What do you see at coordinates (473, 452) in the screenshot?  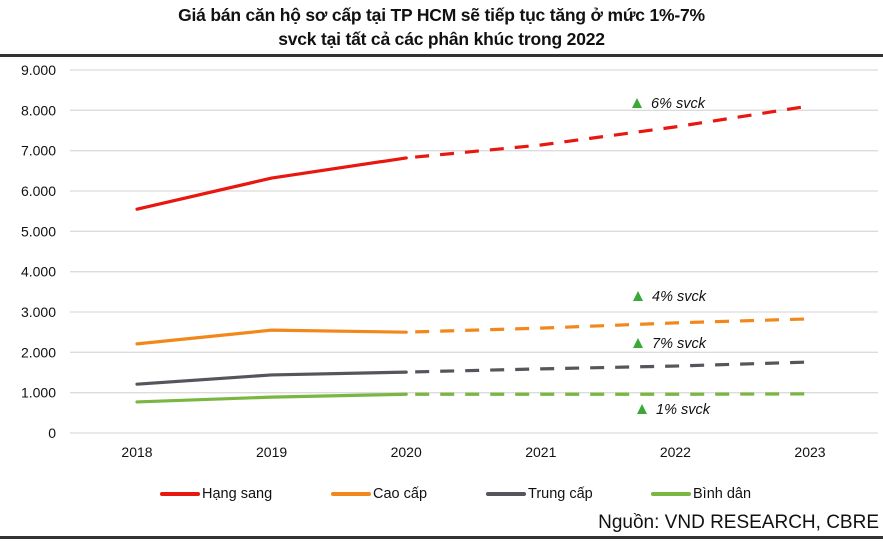 I see `x-axis-ticks: 2018 2019 2020 2021 2022 2023` at bounding box center [473, 452].